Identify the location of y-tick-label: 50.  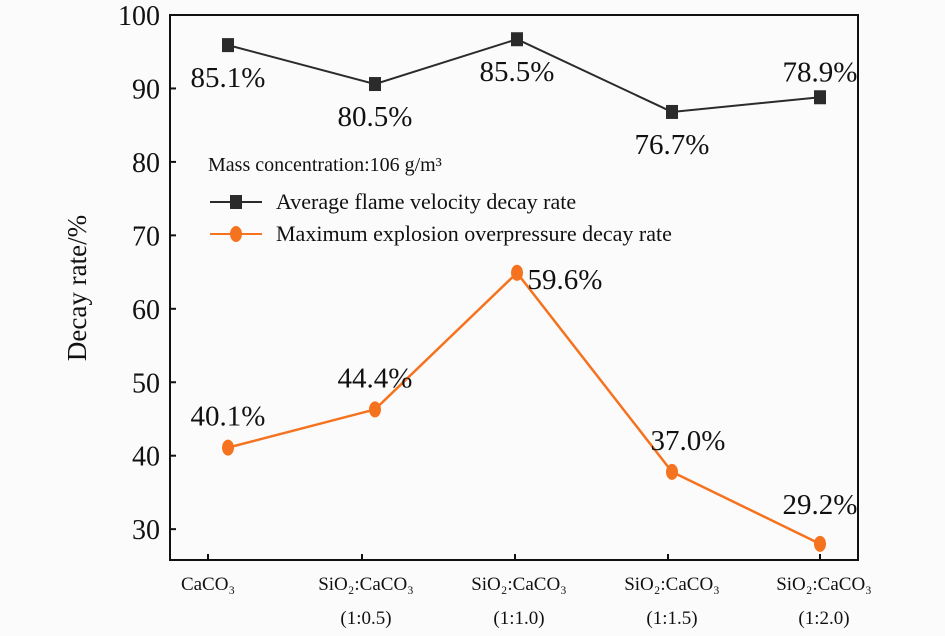
(146, 383).